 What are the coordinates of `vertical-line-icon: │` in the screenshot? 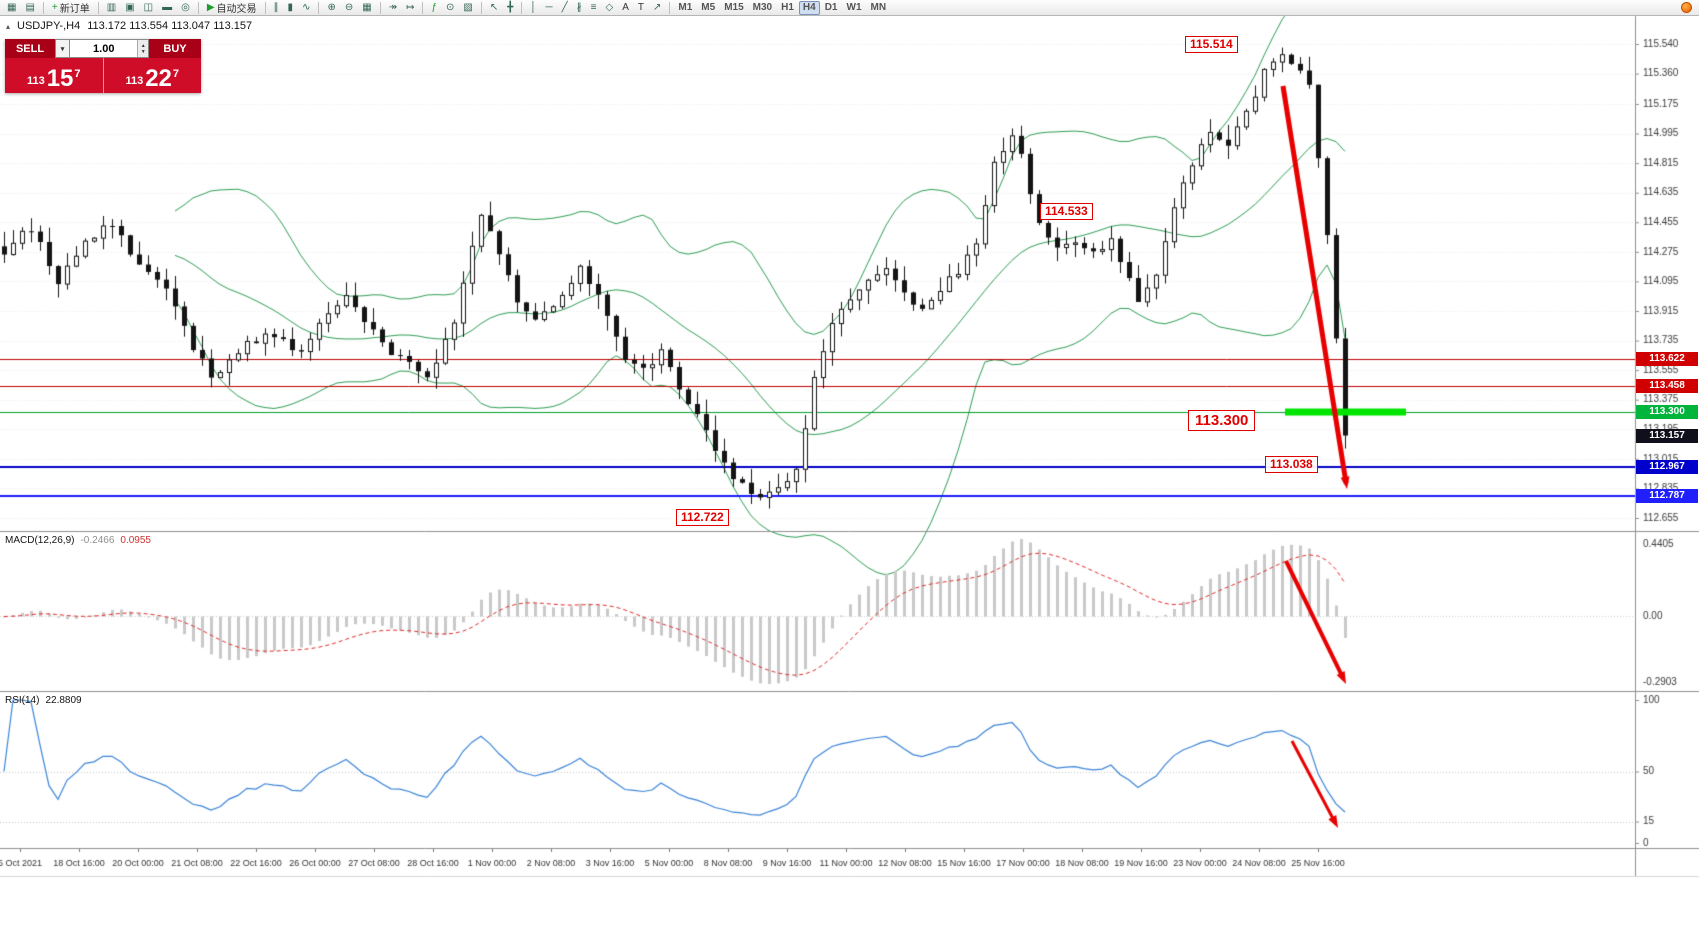 It's located at (533, 7).